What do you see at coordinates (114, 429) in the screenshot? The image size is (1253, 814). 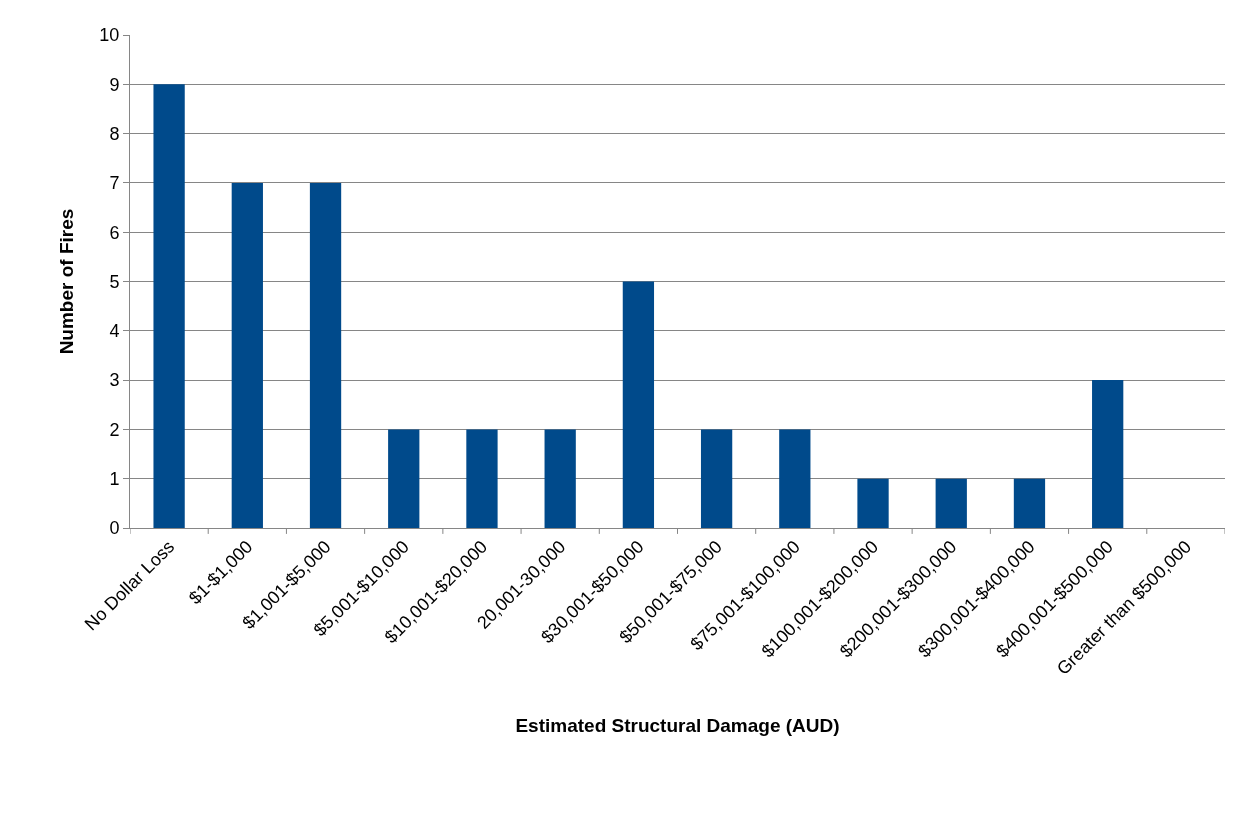 I see `y-tick-label: 2` at bounding box center [114, 429].